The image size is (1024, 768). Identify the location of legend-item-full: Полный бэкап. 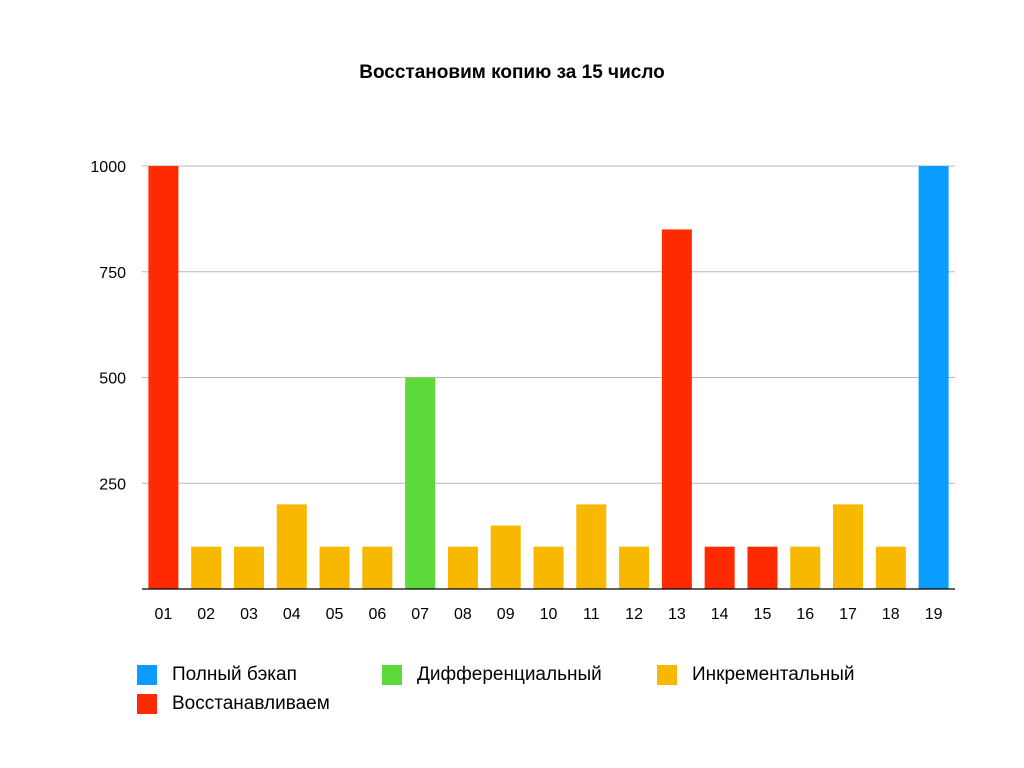
(217, 675).